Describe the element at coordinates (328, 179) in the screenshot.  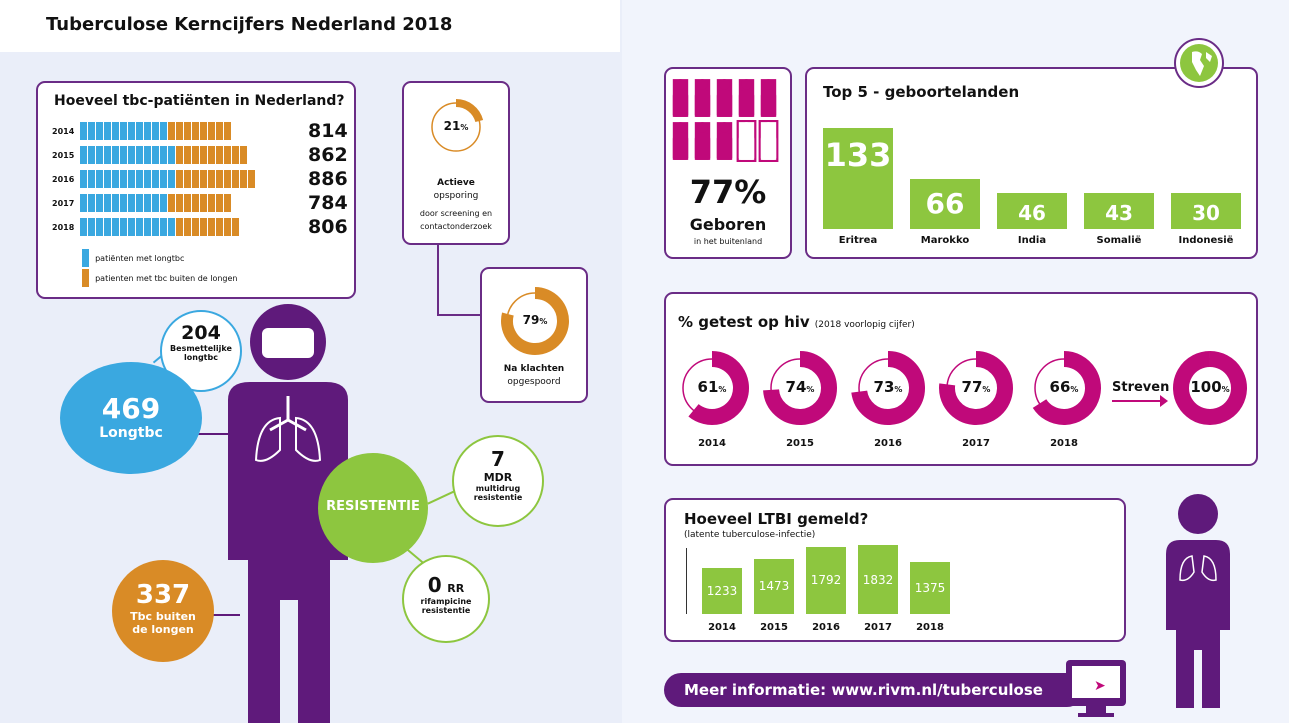
I see `row-value: 886` at that location.